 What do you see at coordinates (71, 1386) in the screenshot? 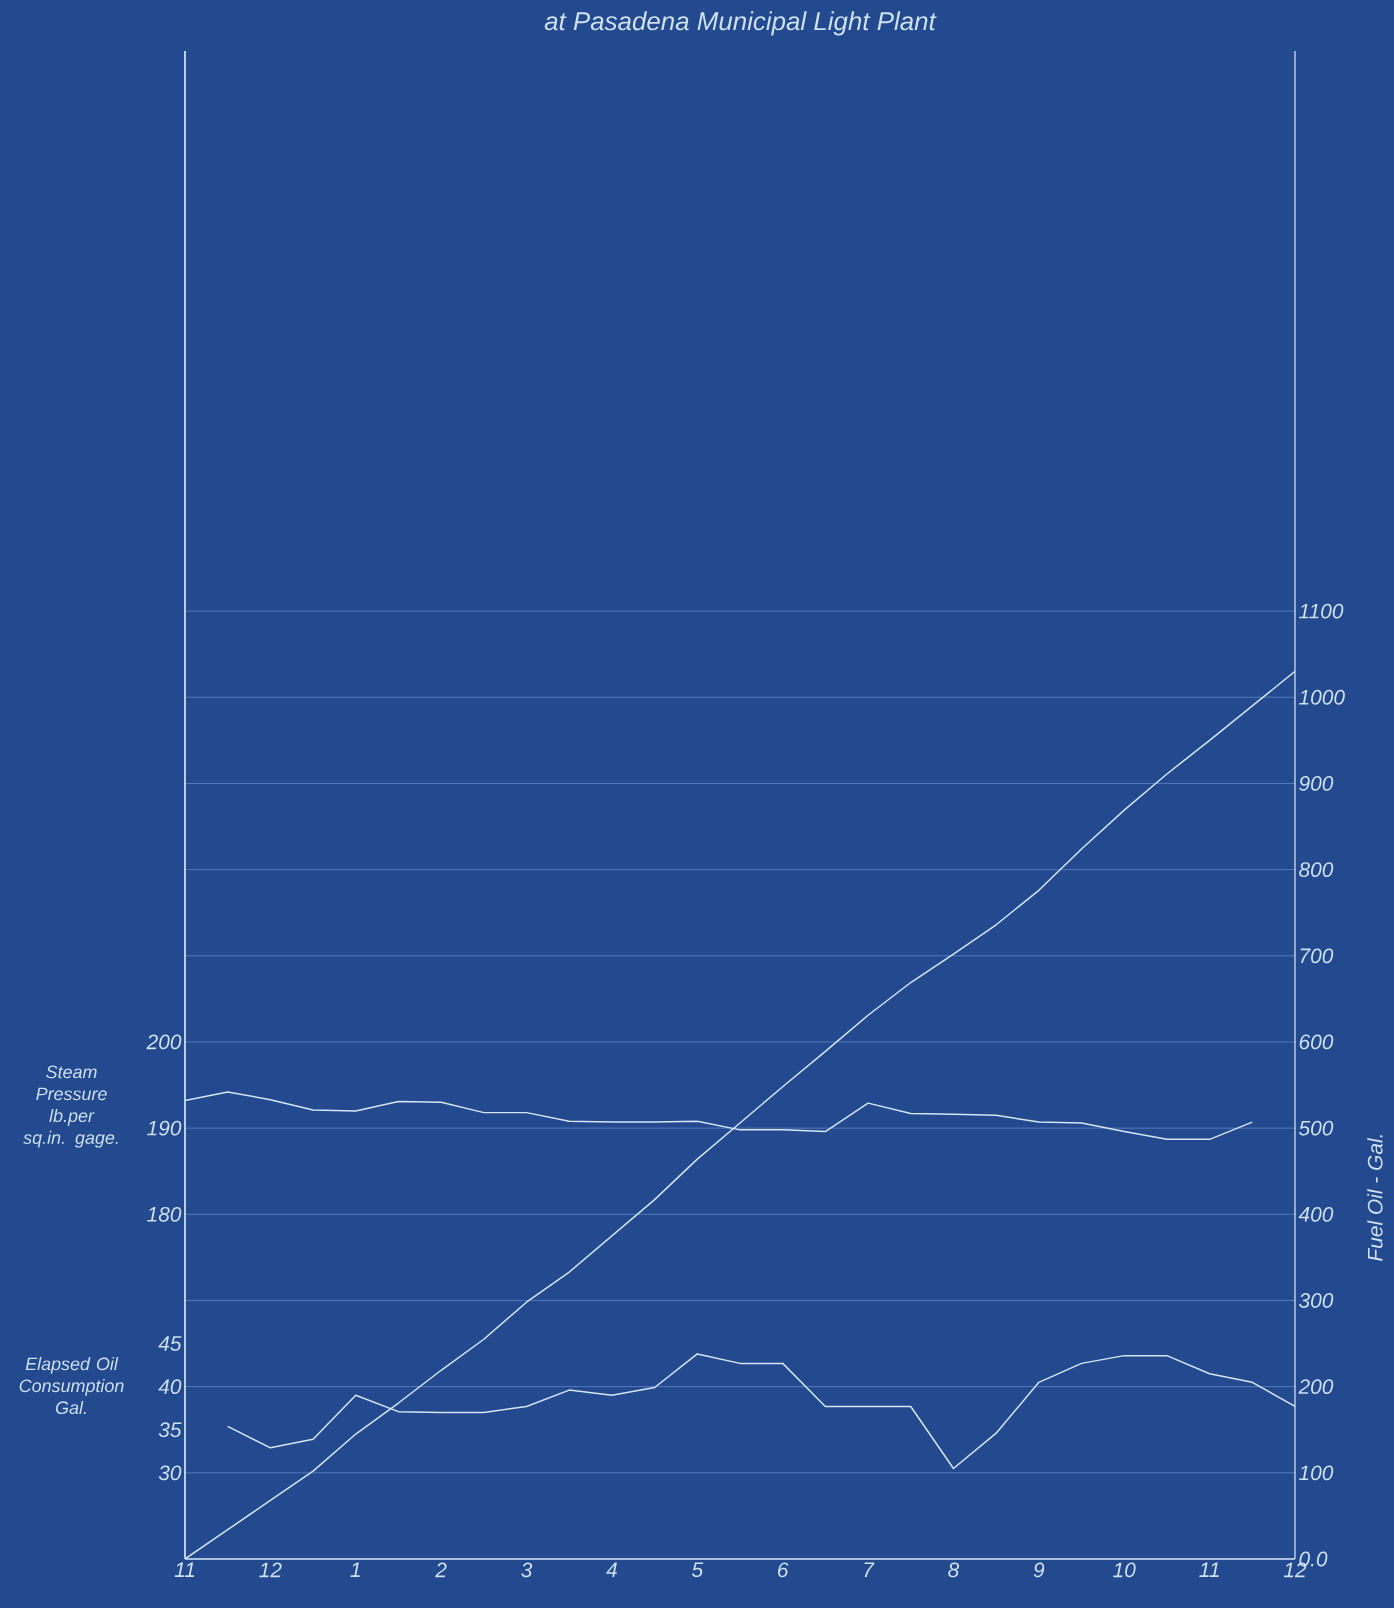
I see `y3-axis-title: Elapsed Oil Consumption Gal.` at bounding box center [71, 1386].